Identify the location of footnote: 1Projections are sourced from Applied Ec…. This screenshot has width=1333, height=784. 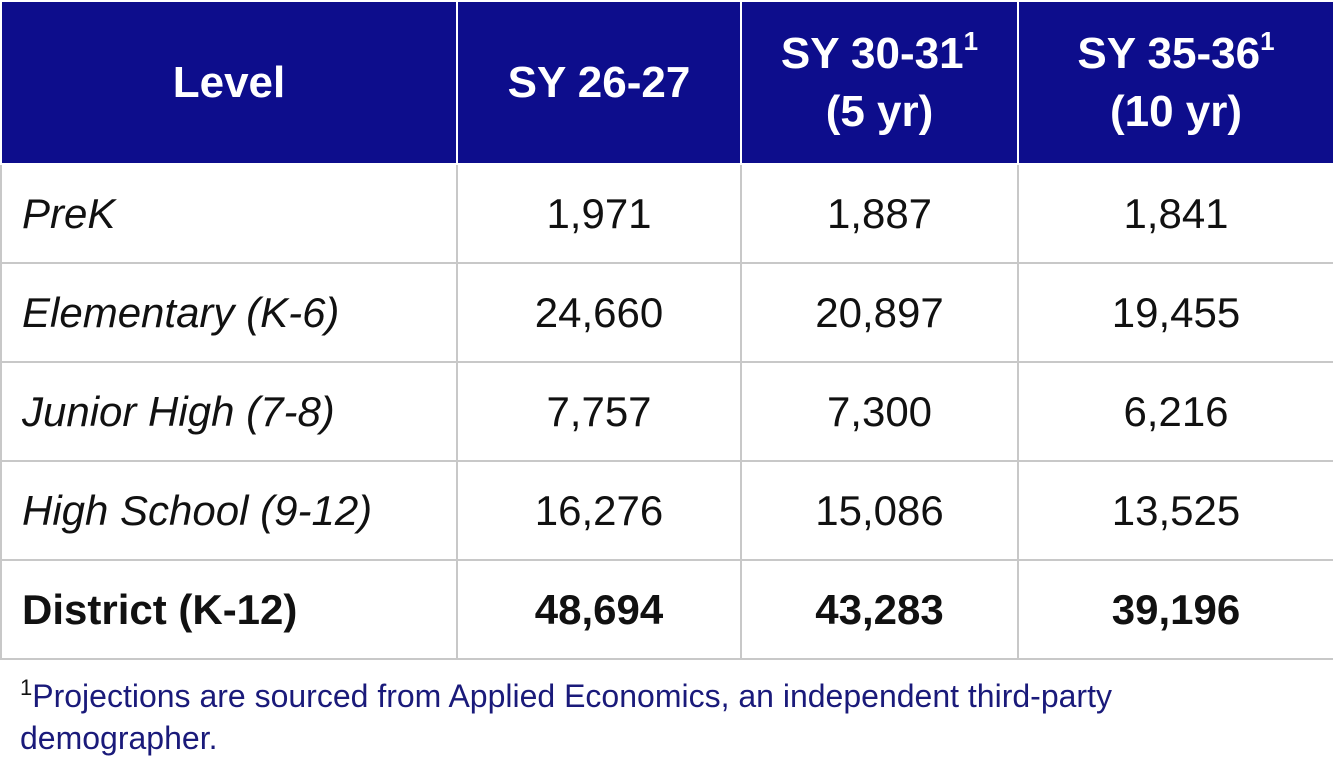
(650, 716).